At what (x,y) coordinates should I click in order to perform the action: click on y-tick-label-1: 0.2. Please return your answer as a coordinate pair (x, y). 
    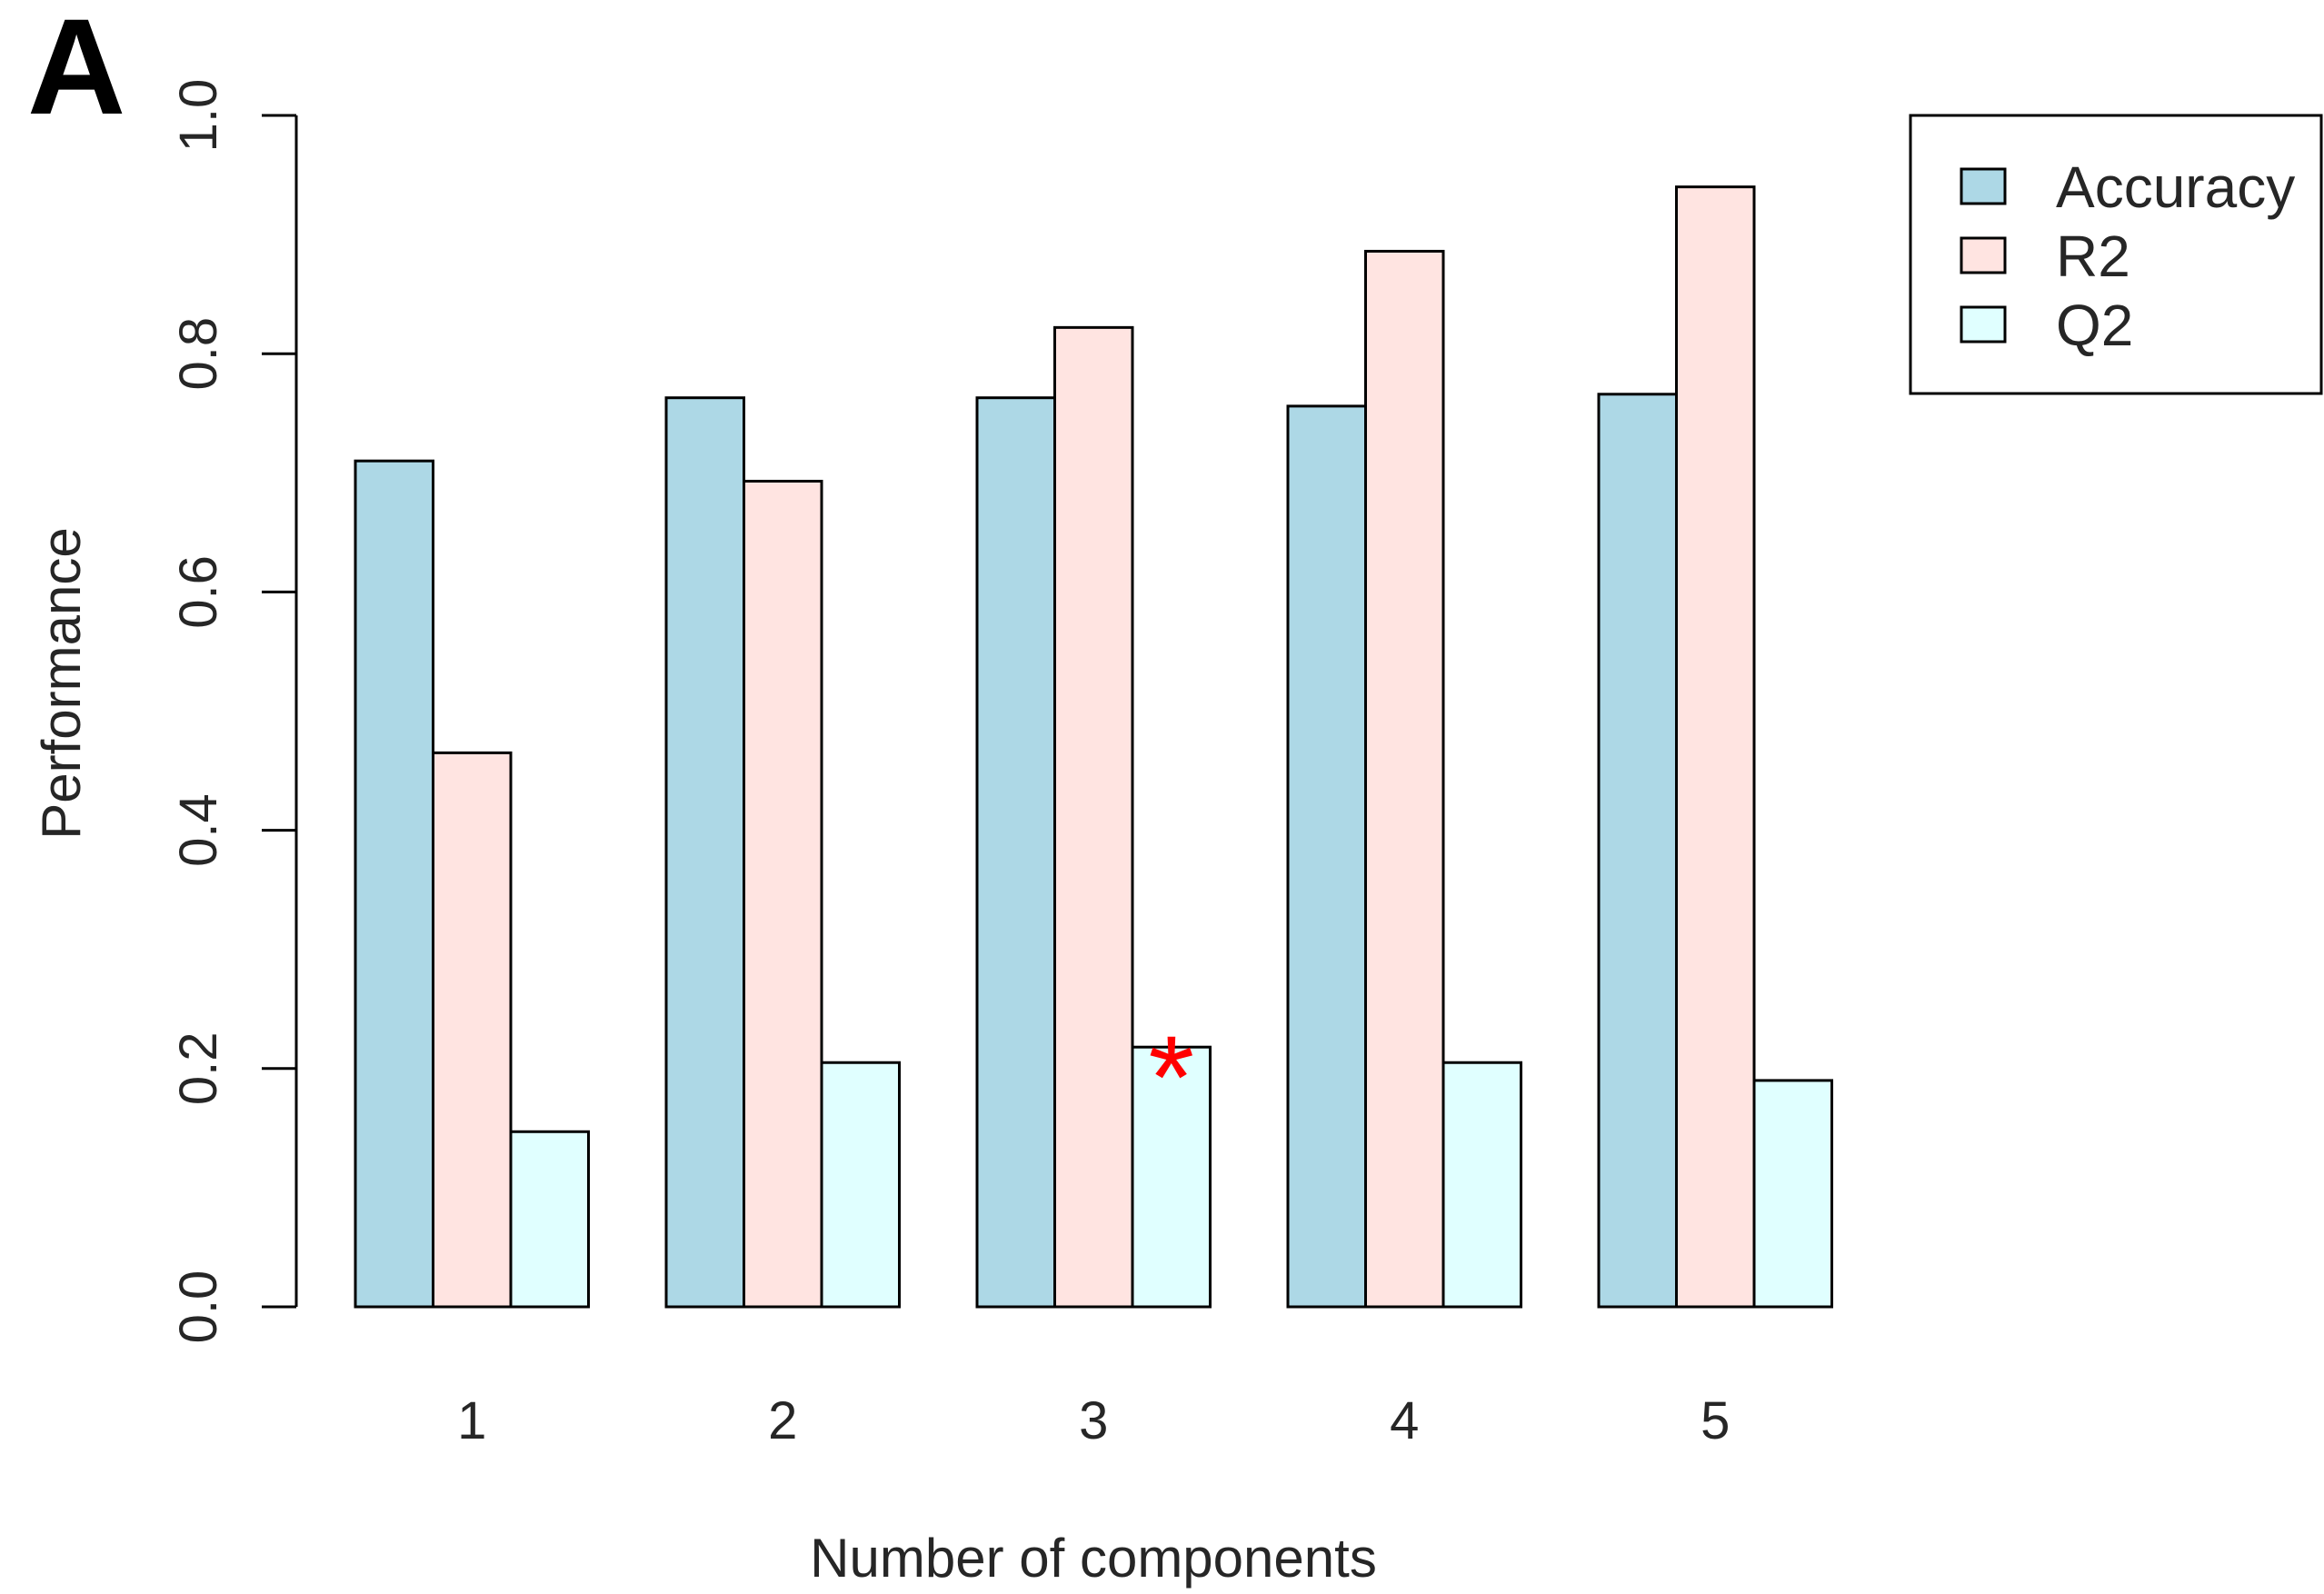
    Looking at the image, I should click on (198, 1068).